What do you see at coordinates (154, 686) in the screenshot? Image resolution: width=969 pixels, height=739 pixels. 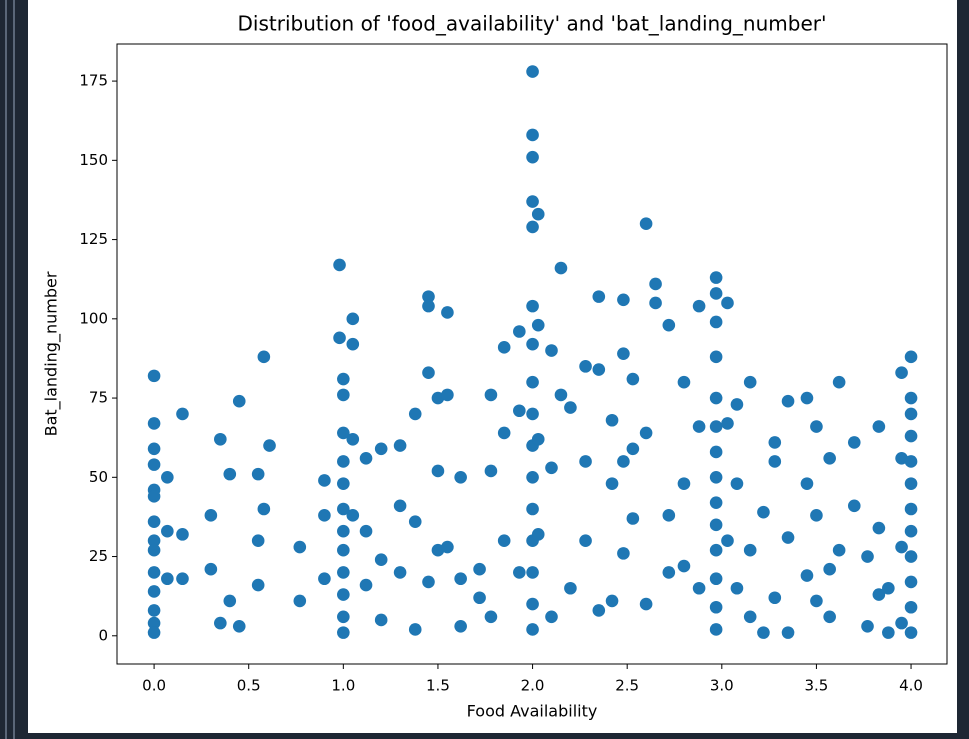 I see `x-tick-label: 0.0` at bounding box center [154, 686].